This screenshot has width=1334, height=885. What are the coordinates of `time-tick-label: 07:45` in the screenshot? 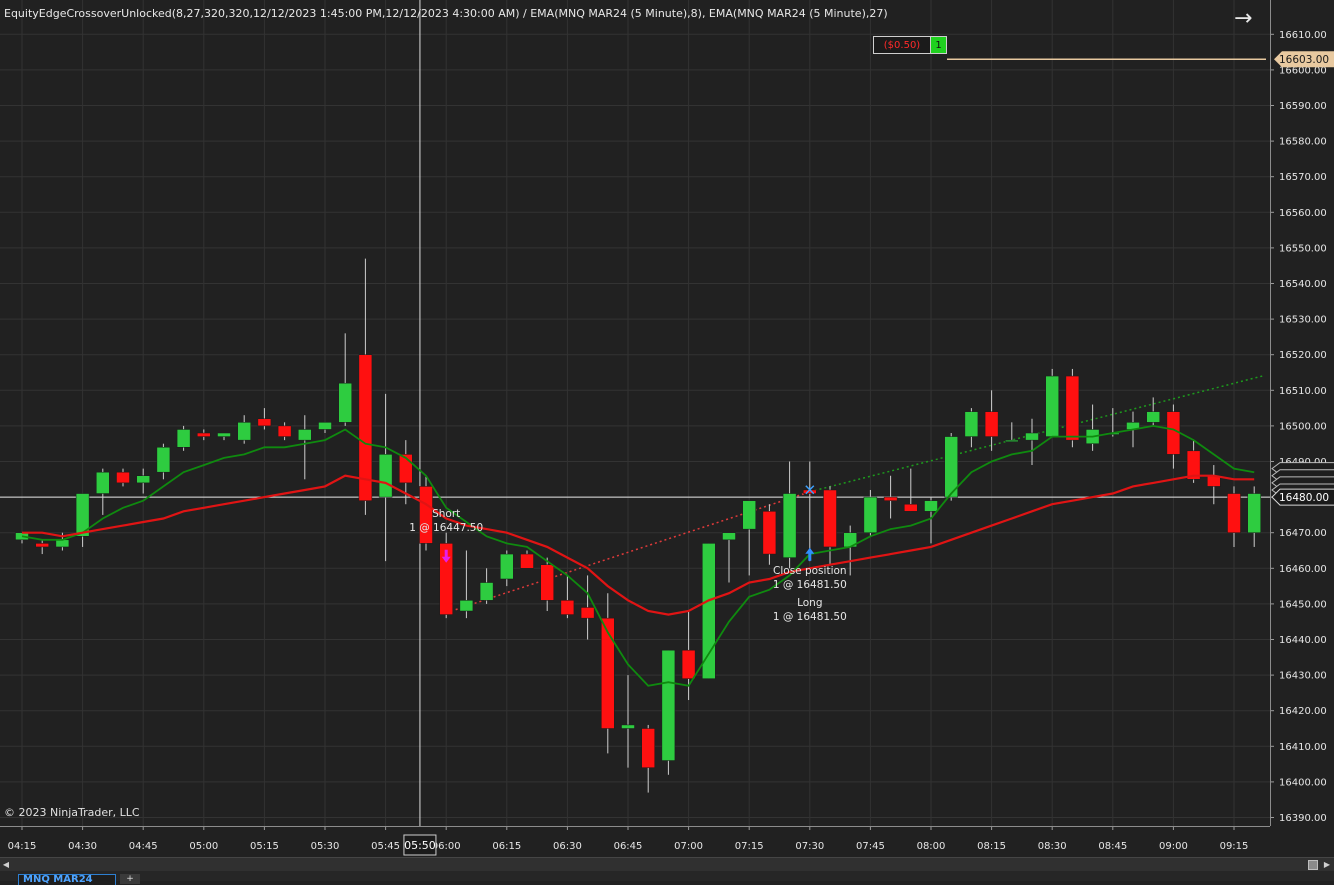 It's located at (870, 846).